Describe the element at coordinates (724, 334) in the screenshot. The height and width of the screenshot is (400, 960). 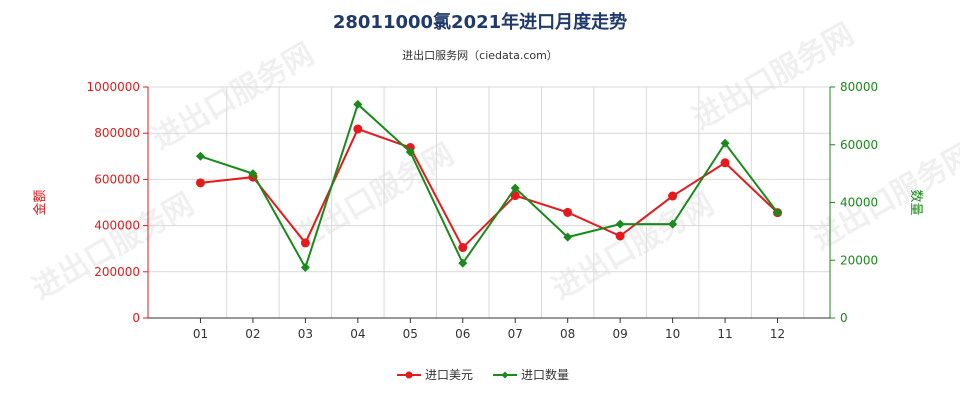
I see `x-tick-label: 11` at that location.